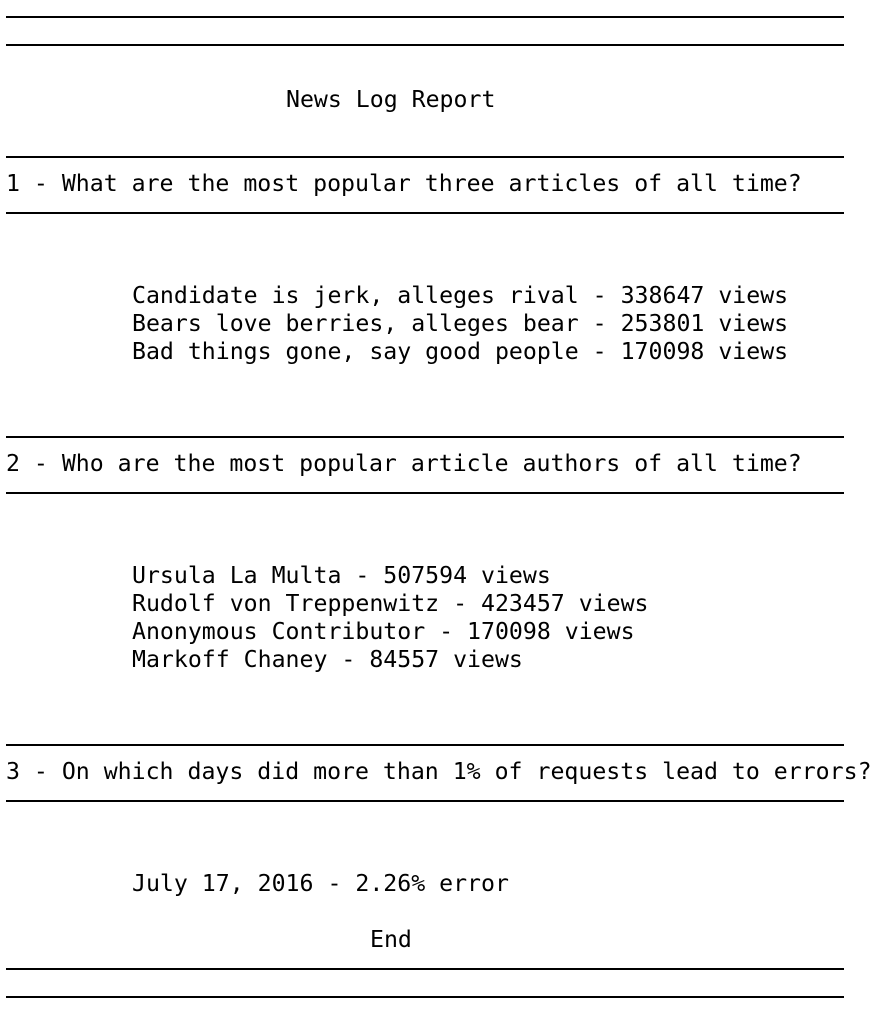 Image resolution: width=882 pixels, height=1010 pixels. I want to click on result-line: Anonymous Contributor - 170098 views, so click(383, 631).